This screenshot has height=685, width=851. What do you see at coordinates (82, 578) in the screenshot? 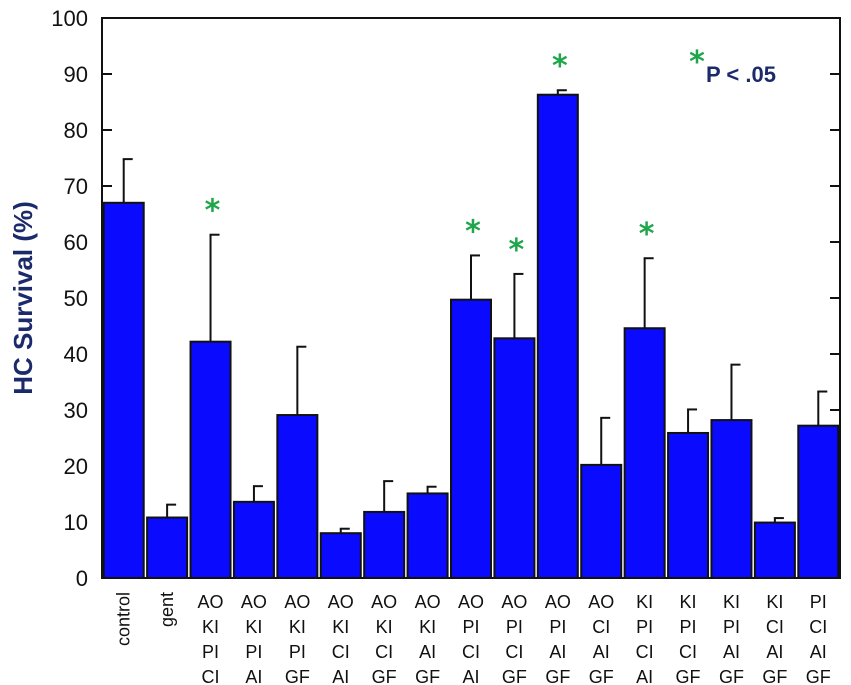
I see `y-tick-label: 0` at bounding box center [82, 578].